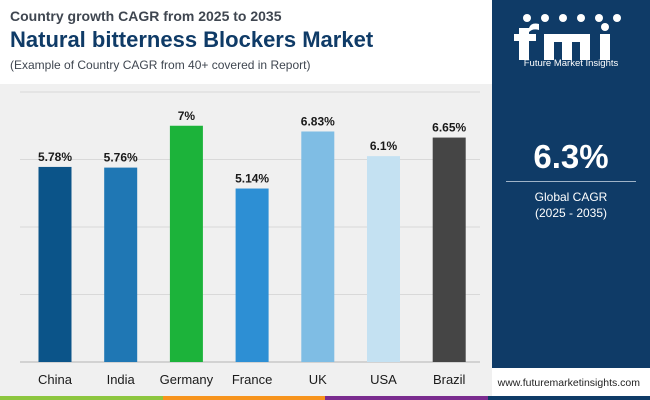 The height and width of the screenshot is (400, 650). Describe the element at coordinates (121, 158) in the screenshot. I see `data-label: 5.76%` at that location.